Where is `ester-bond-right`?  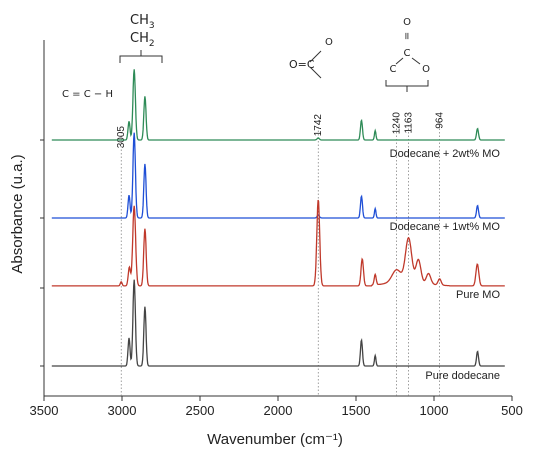 ester-bond-right is located at coordinates (416, 61).